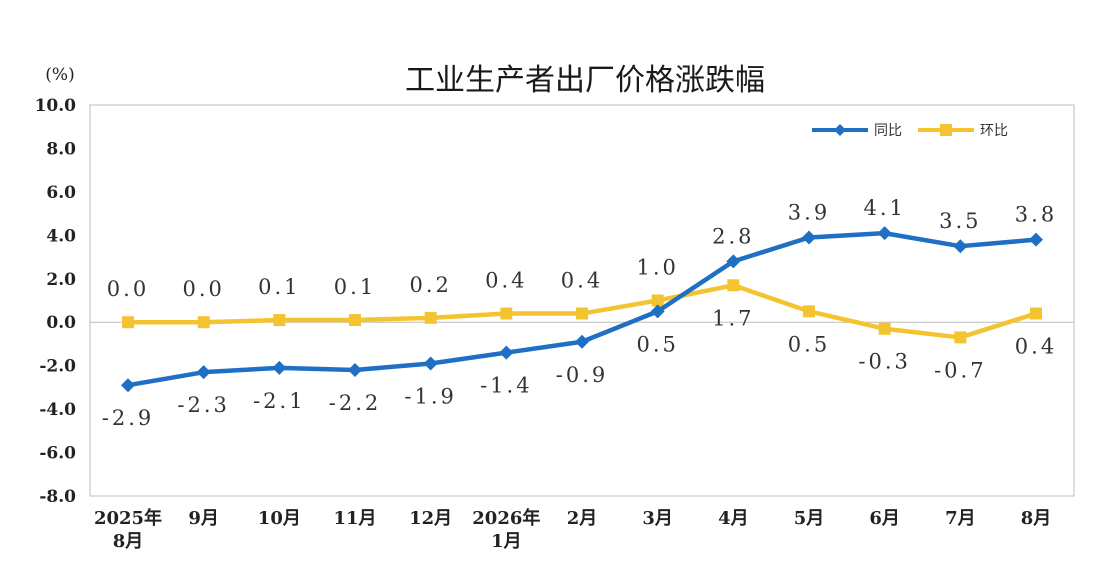 The image size is (1112, 575). What do you see at coordinates (61, 149) in the screenshot?
I see `y-tick-label: 8.0` at bounding box center [61, 149].